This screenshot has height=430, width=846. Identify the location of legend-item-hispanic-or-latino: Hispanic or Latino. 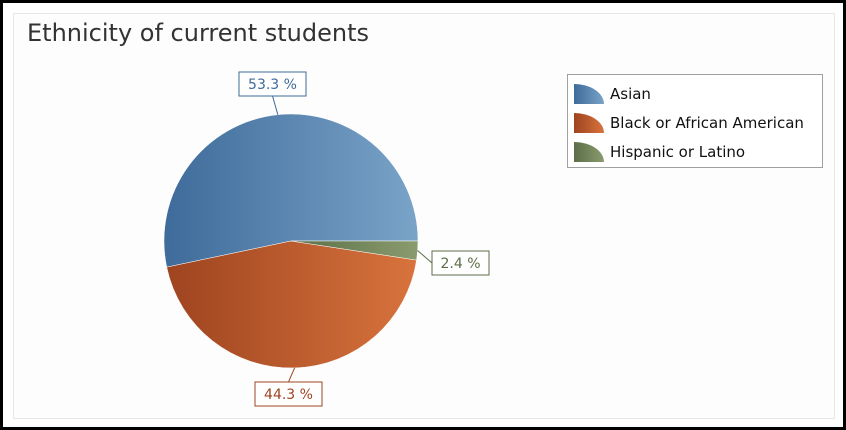
(695, 151).